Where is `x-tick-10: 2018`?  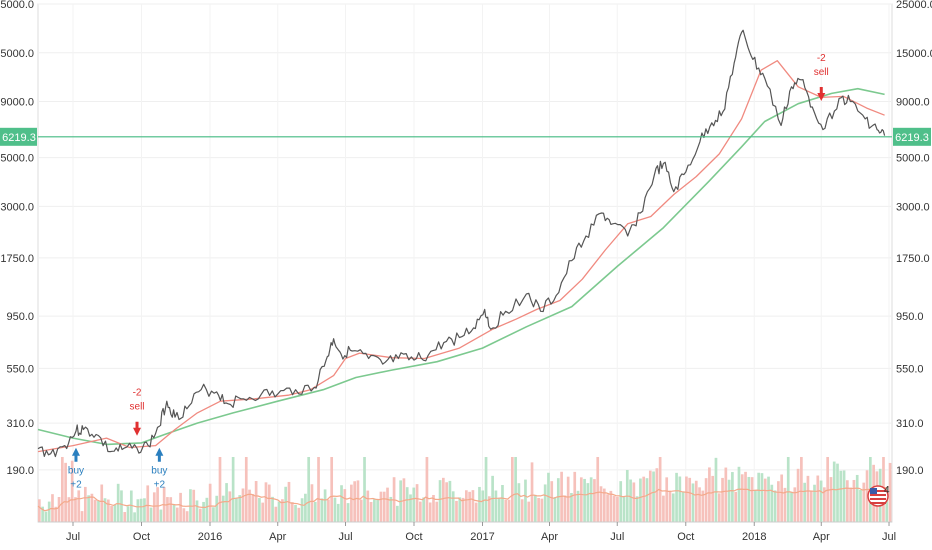
x-tick-10: 2018 is located at coordinates (754, 537).